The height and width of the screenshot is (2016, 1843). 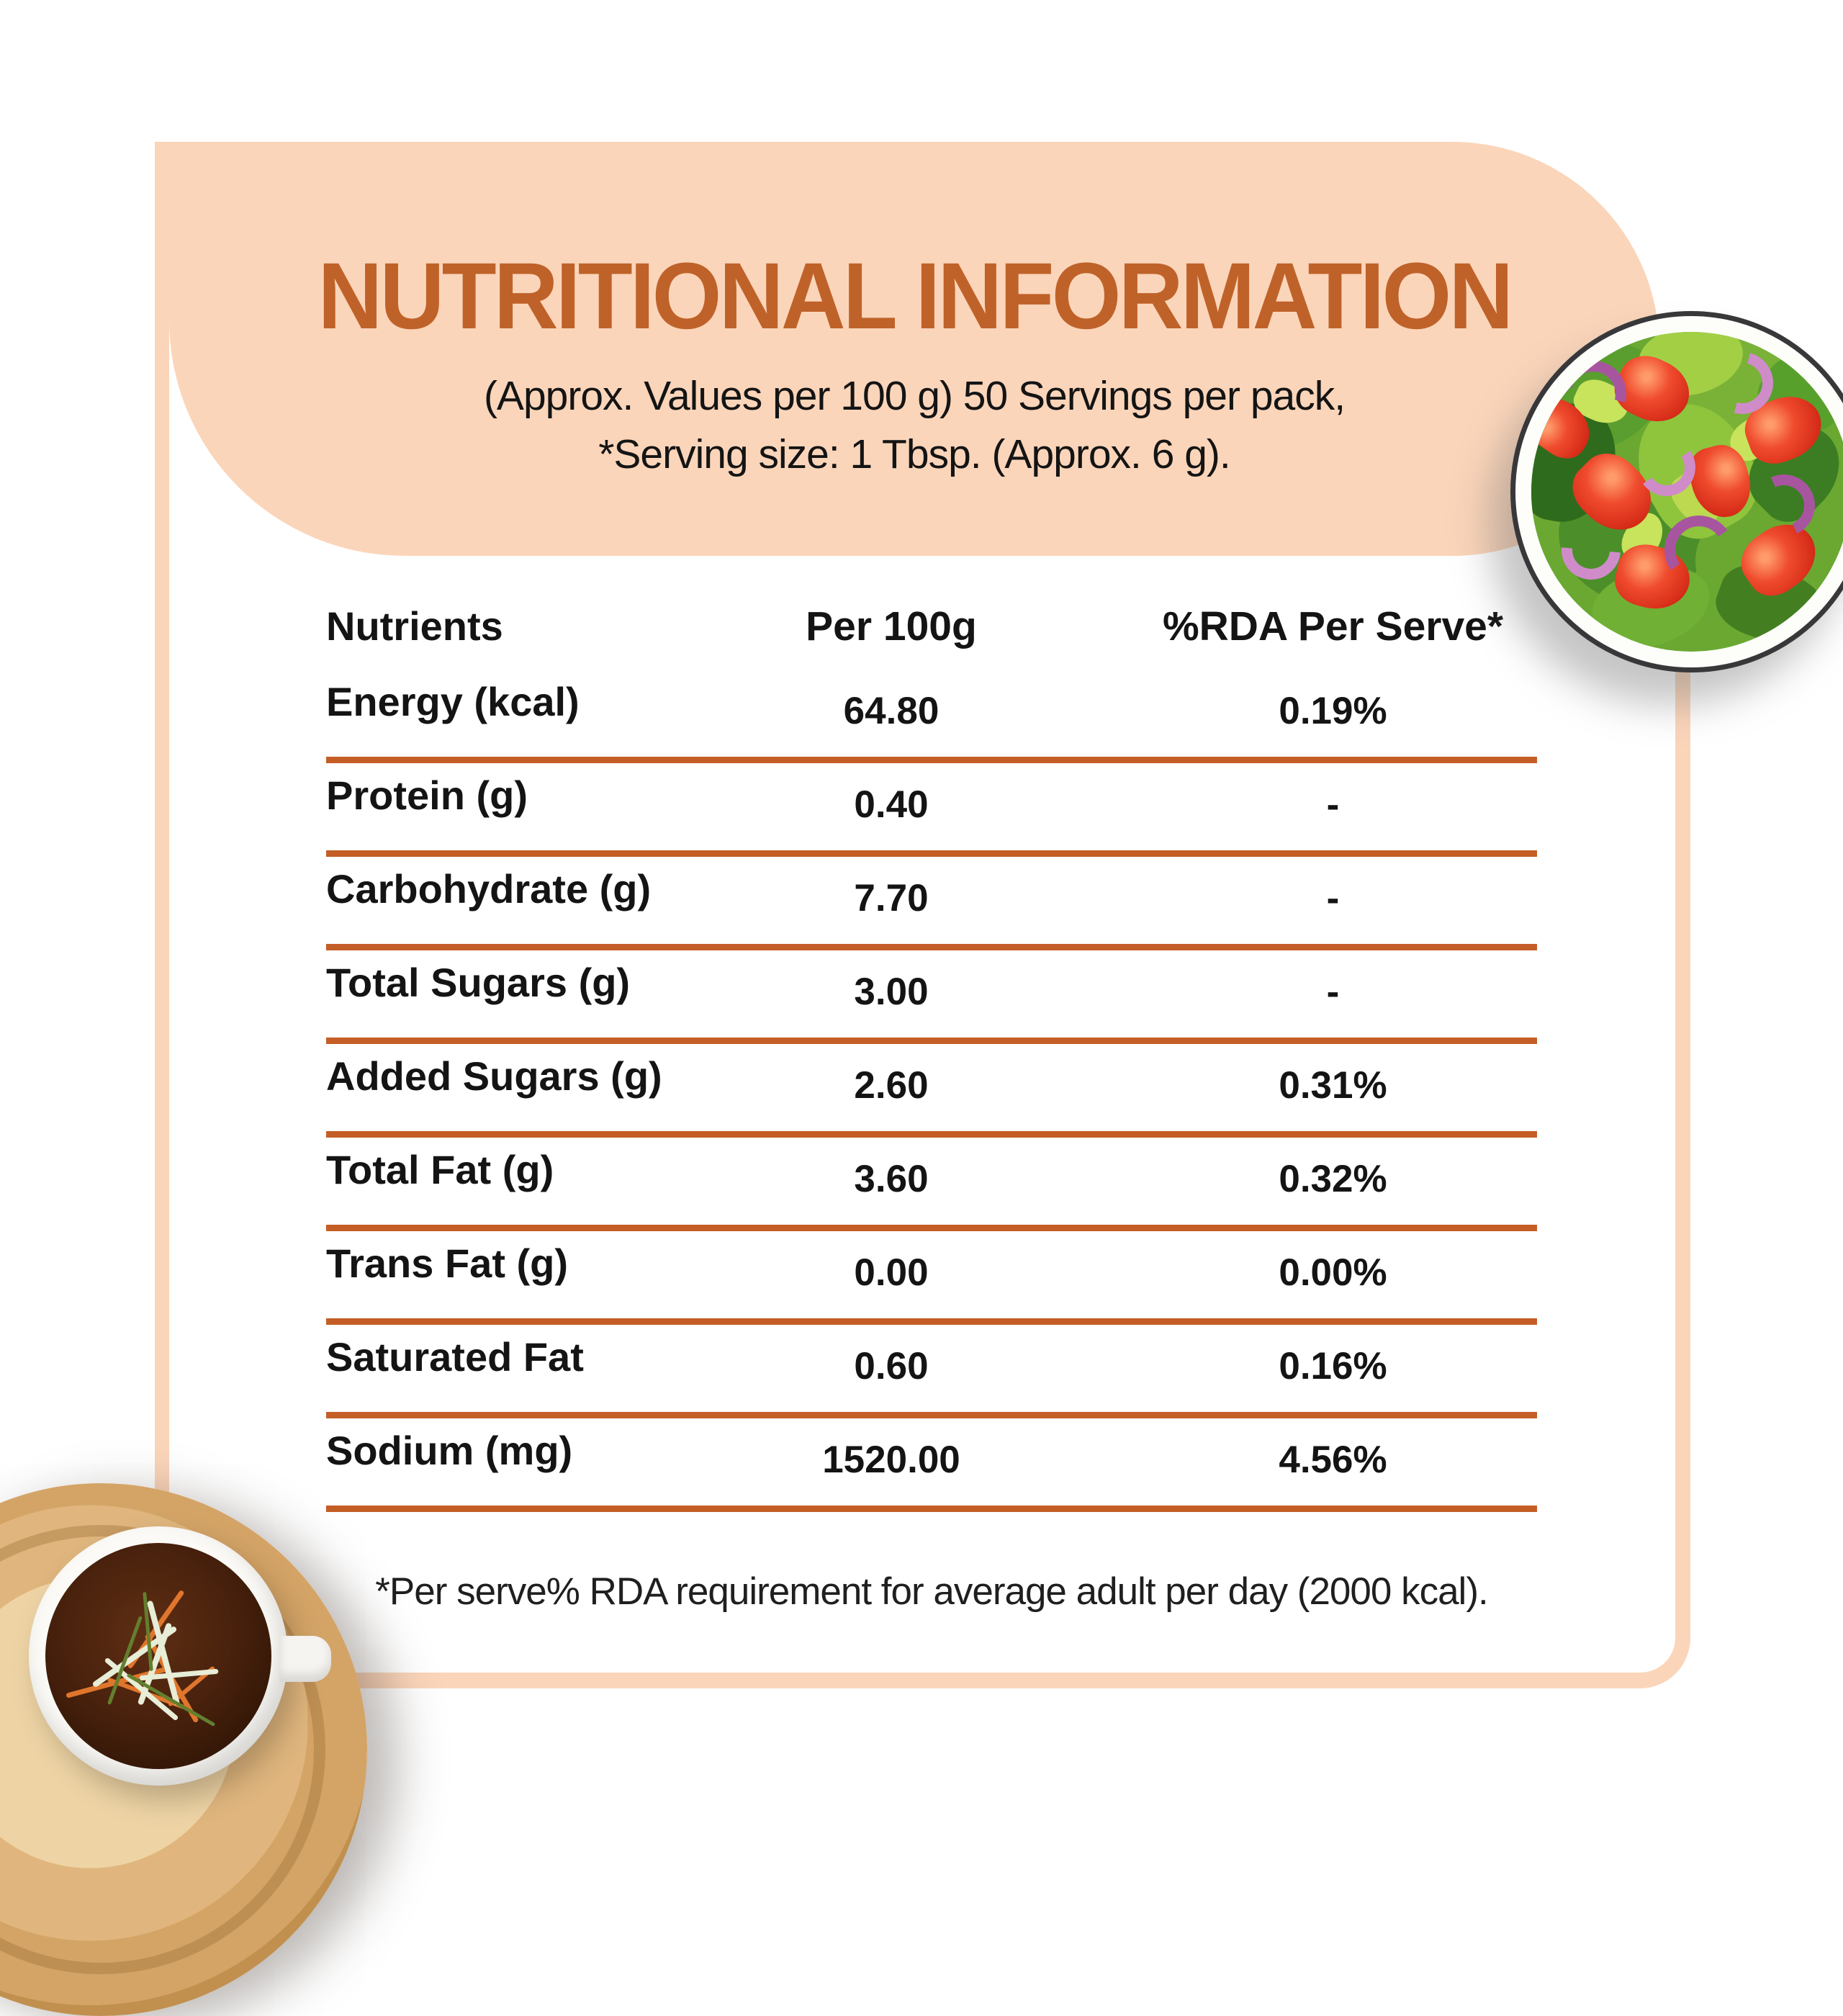 What do you see at coordinates (891, 626) in the screenshot?
I see `col-header-per-100g: Per 100g` at bounding box center [891, 626].